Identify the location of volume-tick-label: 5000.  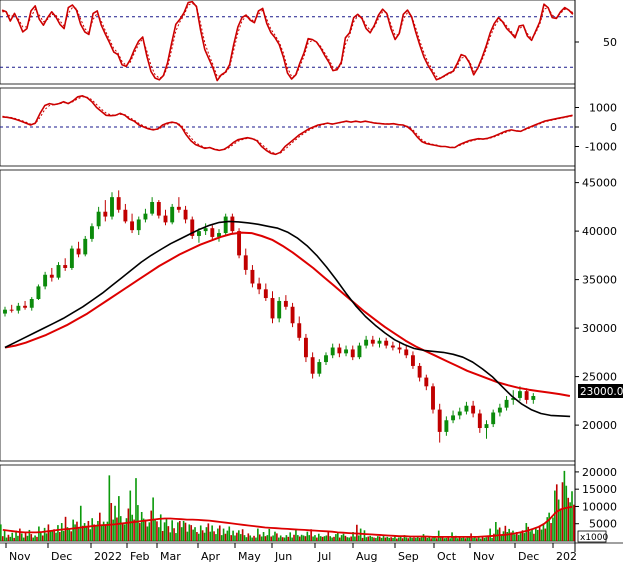
(603, 524).